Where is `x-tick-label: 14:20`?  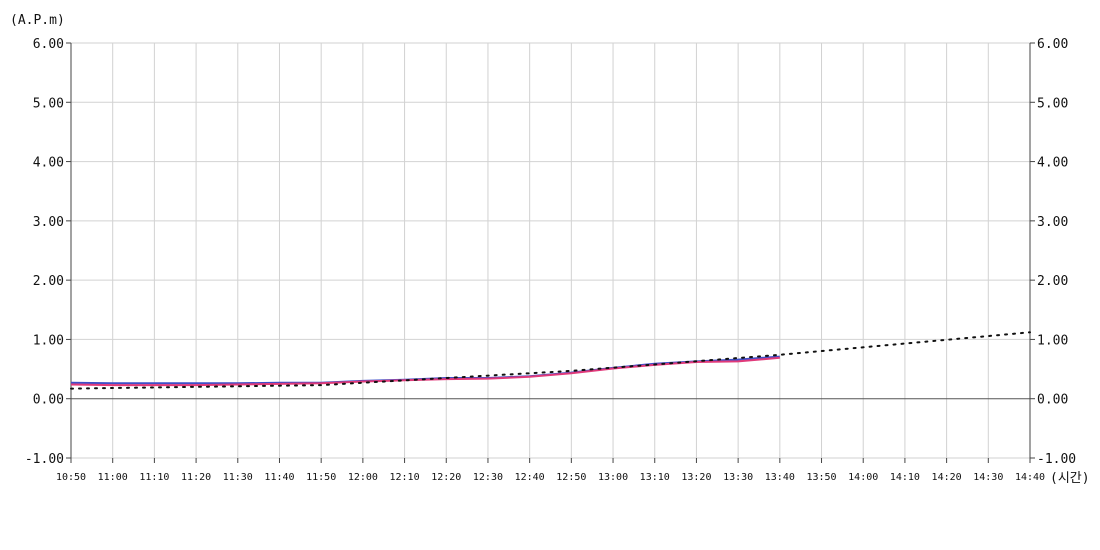 x-tick-label: 14:20 is located at coordinates (947, 477).